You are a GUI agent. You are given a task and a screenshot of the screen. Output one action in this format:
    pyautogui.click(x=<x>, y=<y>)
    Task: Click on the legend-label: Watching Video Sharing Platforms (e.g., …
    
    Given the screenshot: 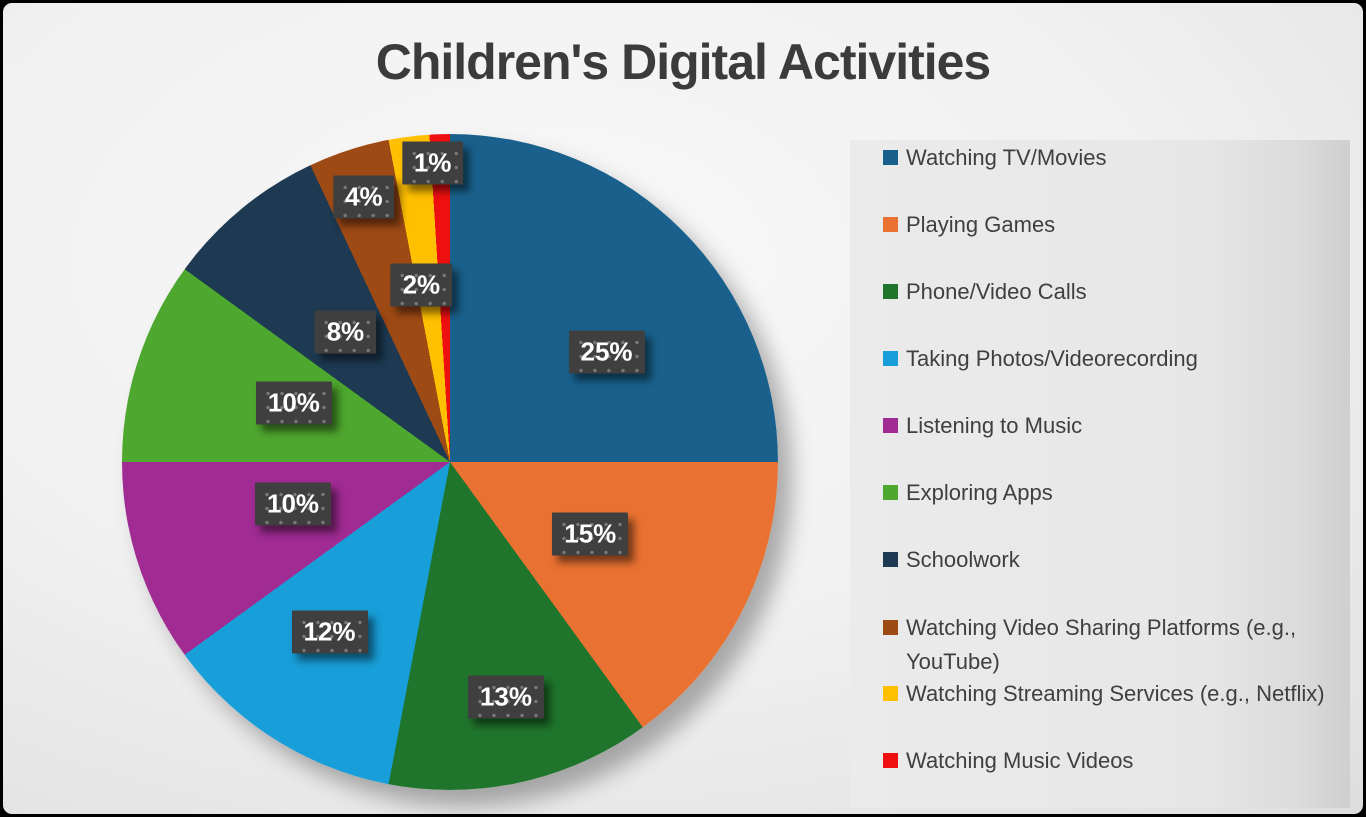 What is the action you would take?
    pyautogui.click(x=1101, y=644)
    